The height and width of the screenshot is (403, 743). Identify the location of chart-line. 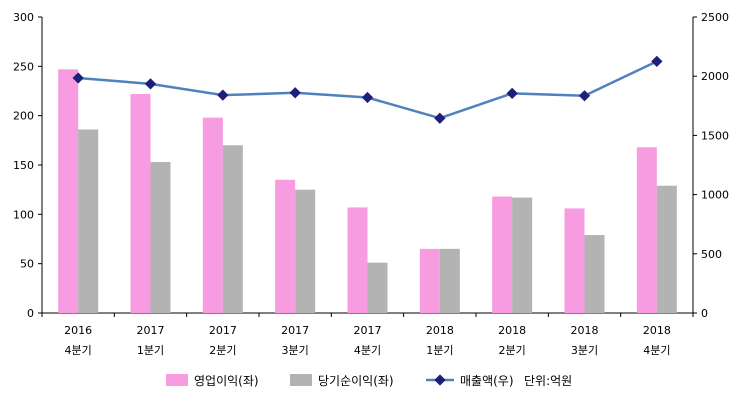
(367, 89).